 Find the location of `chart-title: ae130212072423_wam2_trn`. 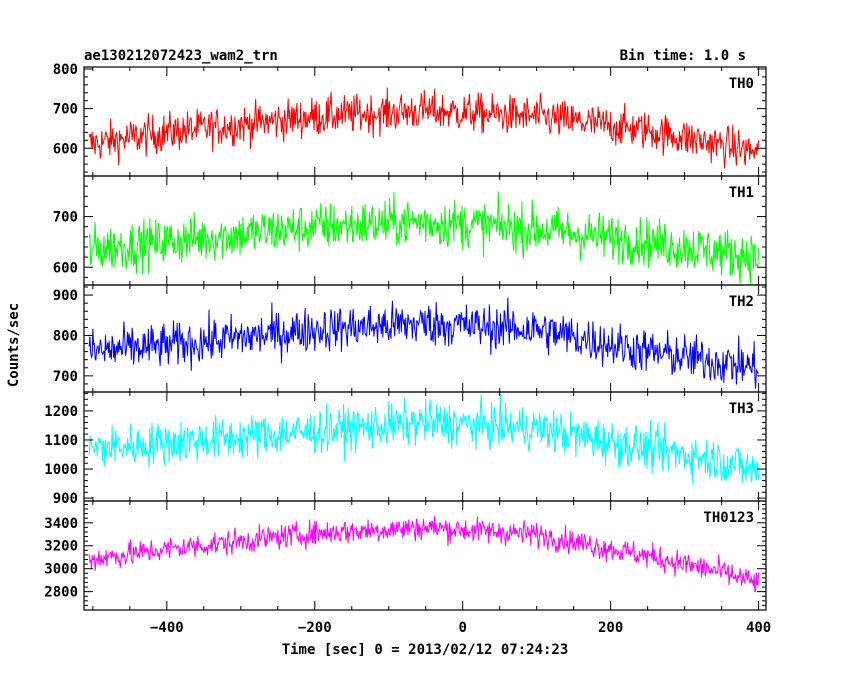

chart-title: ae130212072423_wam2_trn is located at coordinates (181, 56).